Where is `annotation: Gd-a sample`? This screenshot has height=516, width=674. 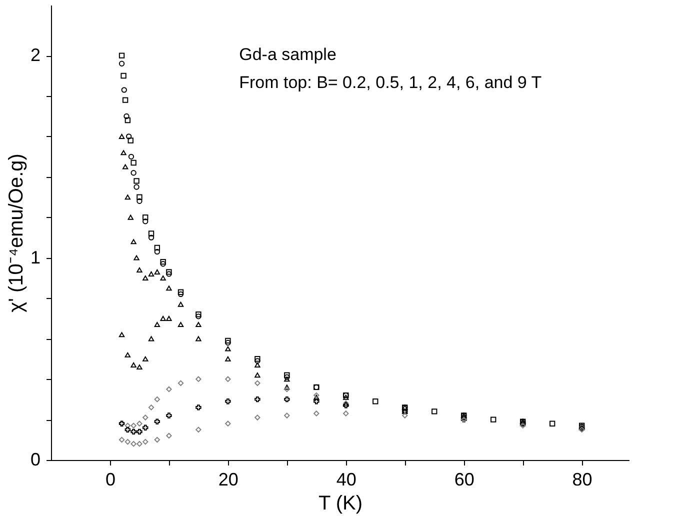
annotation: Gd-a sample is located at coordinates (287, 54).